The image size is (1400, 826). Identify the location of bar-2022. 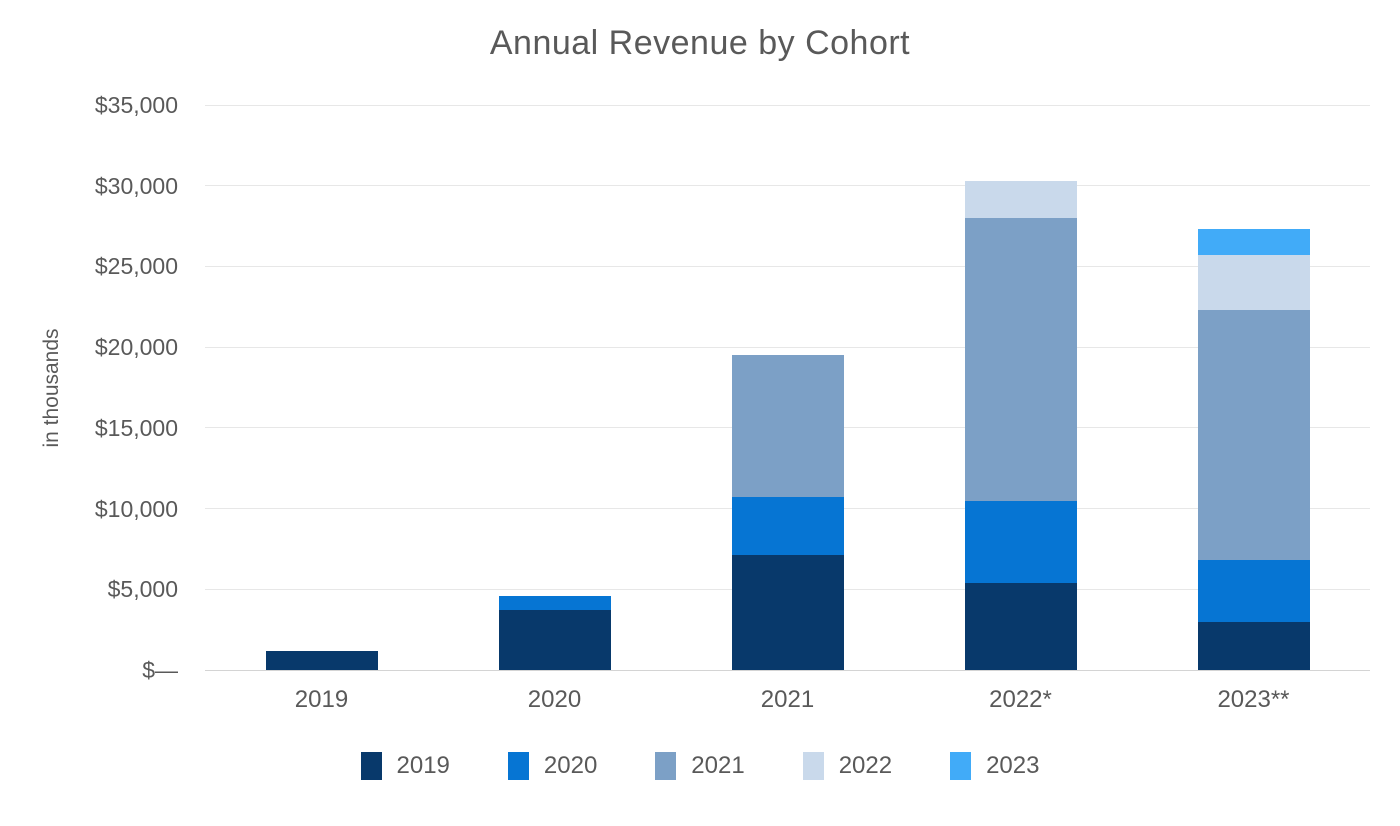
(1020, 425).